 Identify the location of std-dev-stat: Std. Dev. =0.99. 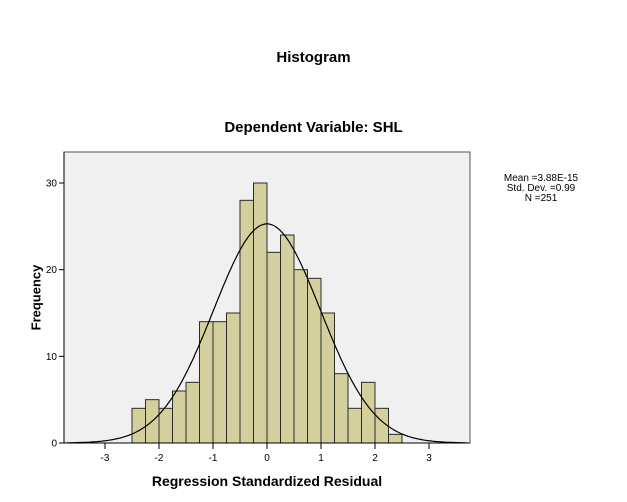
(541, 188).